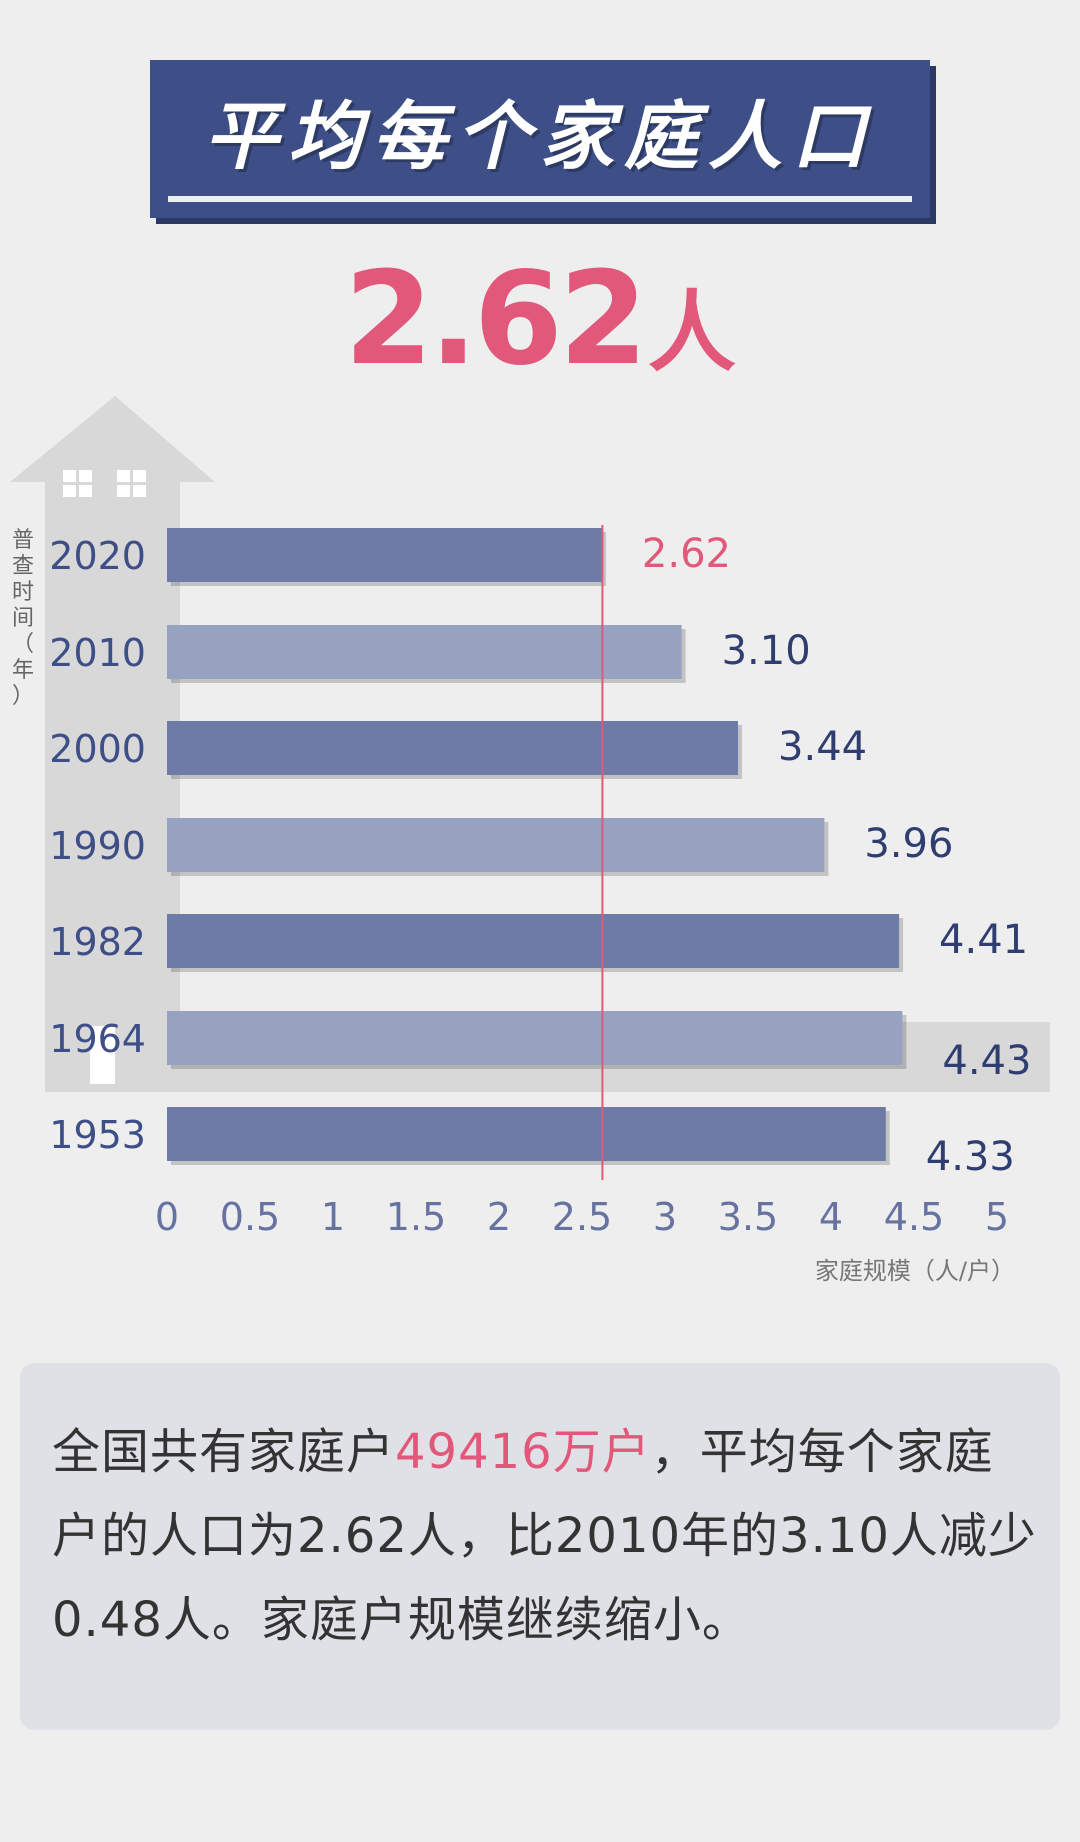 The width and height of the screenshot is (1080, 1842). I want to click on x-tick-4: 4, so click(831, 1217).